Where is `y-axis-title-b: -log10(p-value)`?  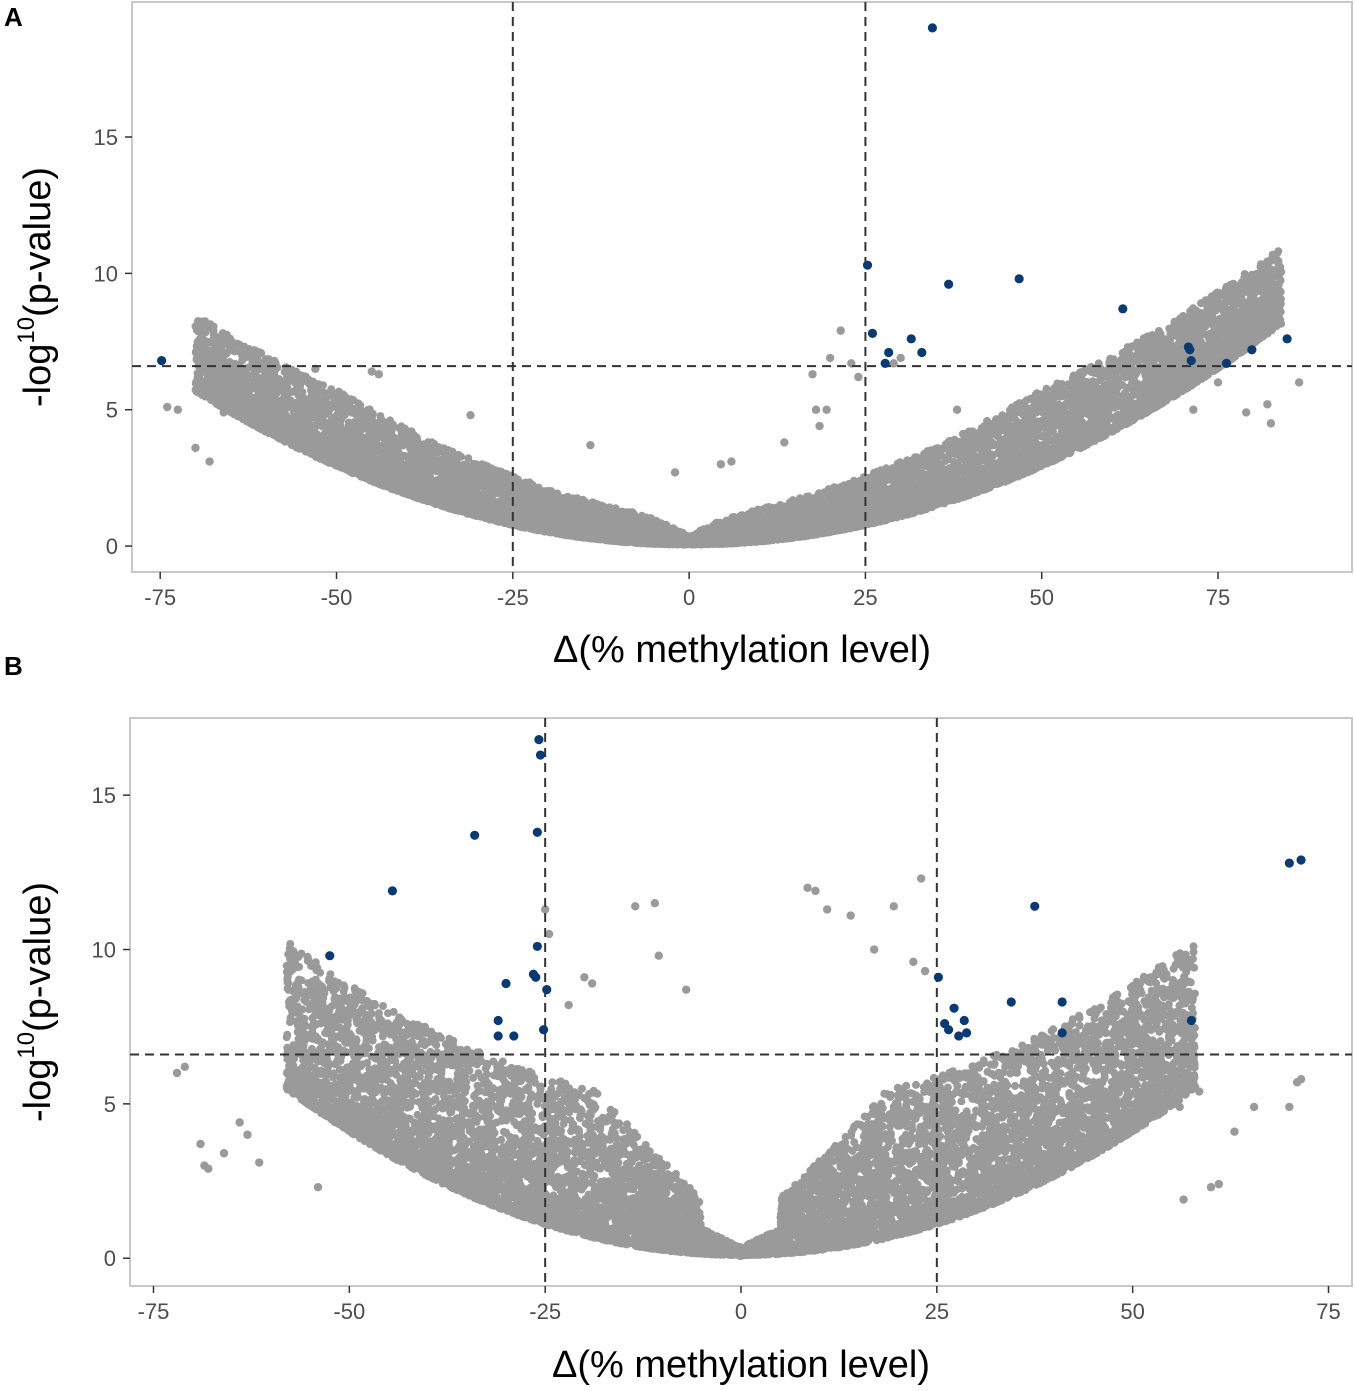
y-axis-title-b: -log10(p-value) is located at coordinates (36, 1002).